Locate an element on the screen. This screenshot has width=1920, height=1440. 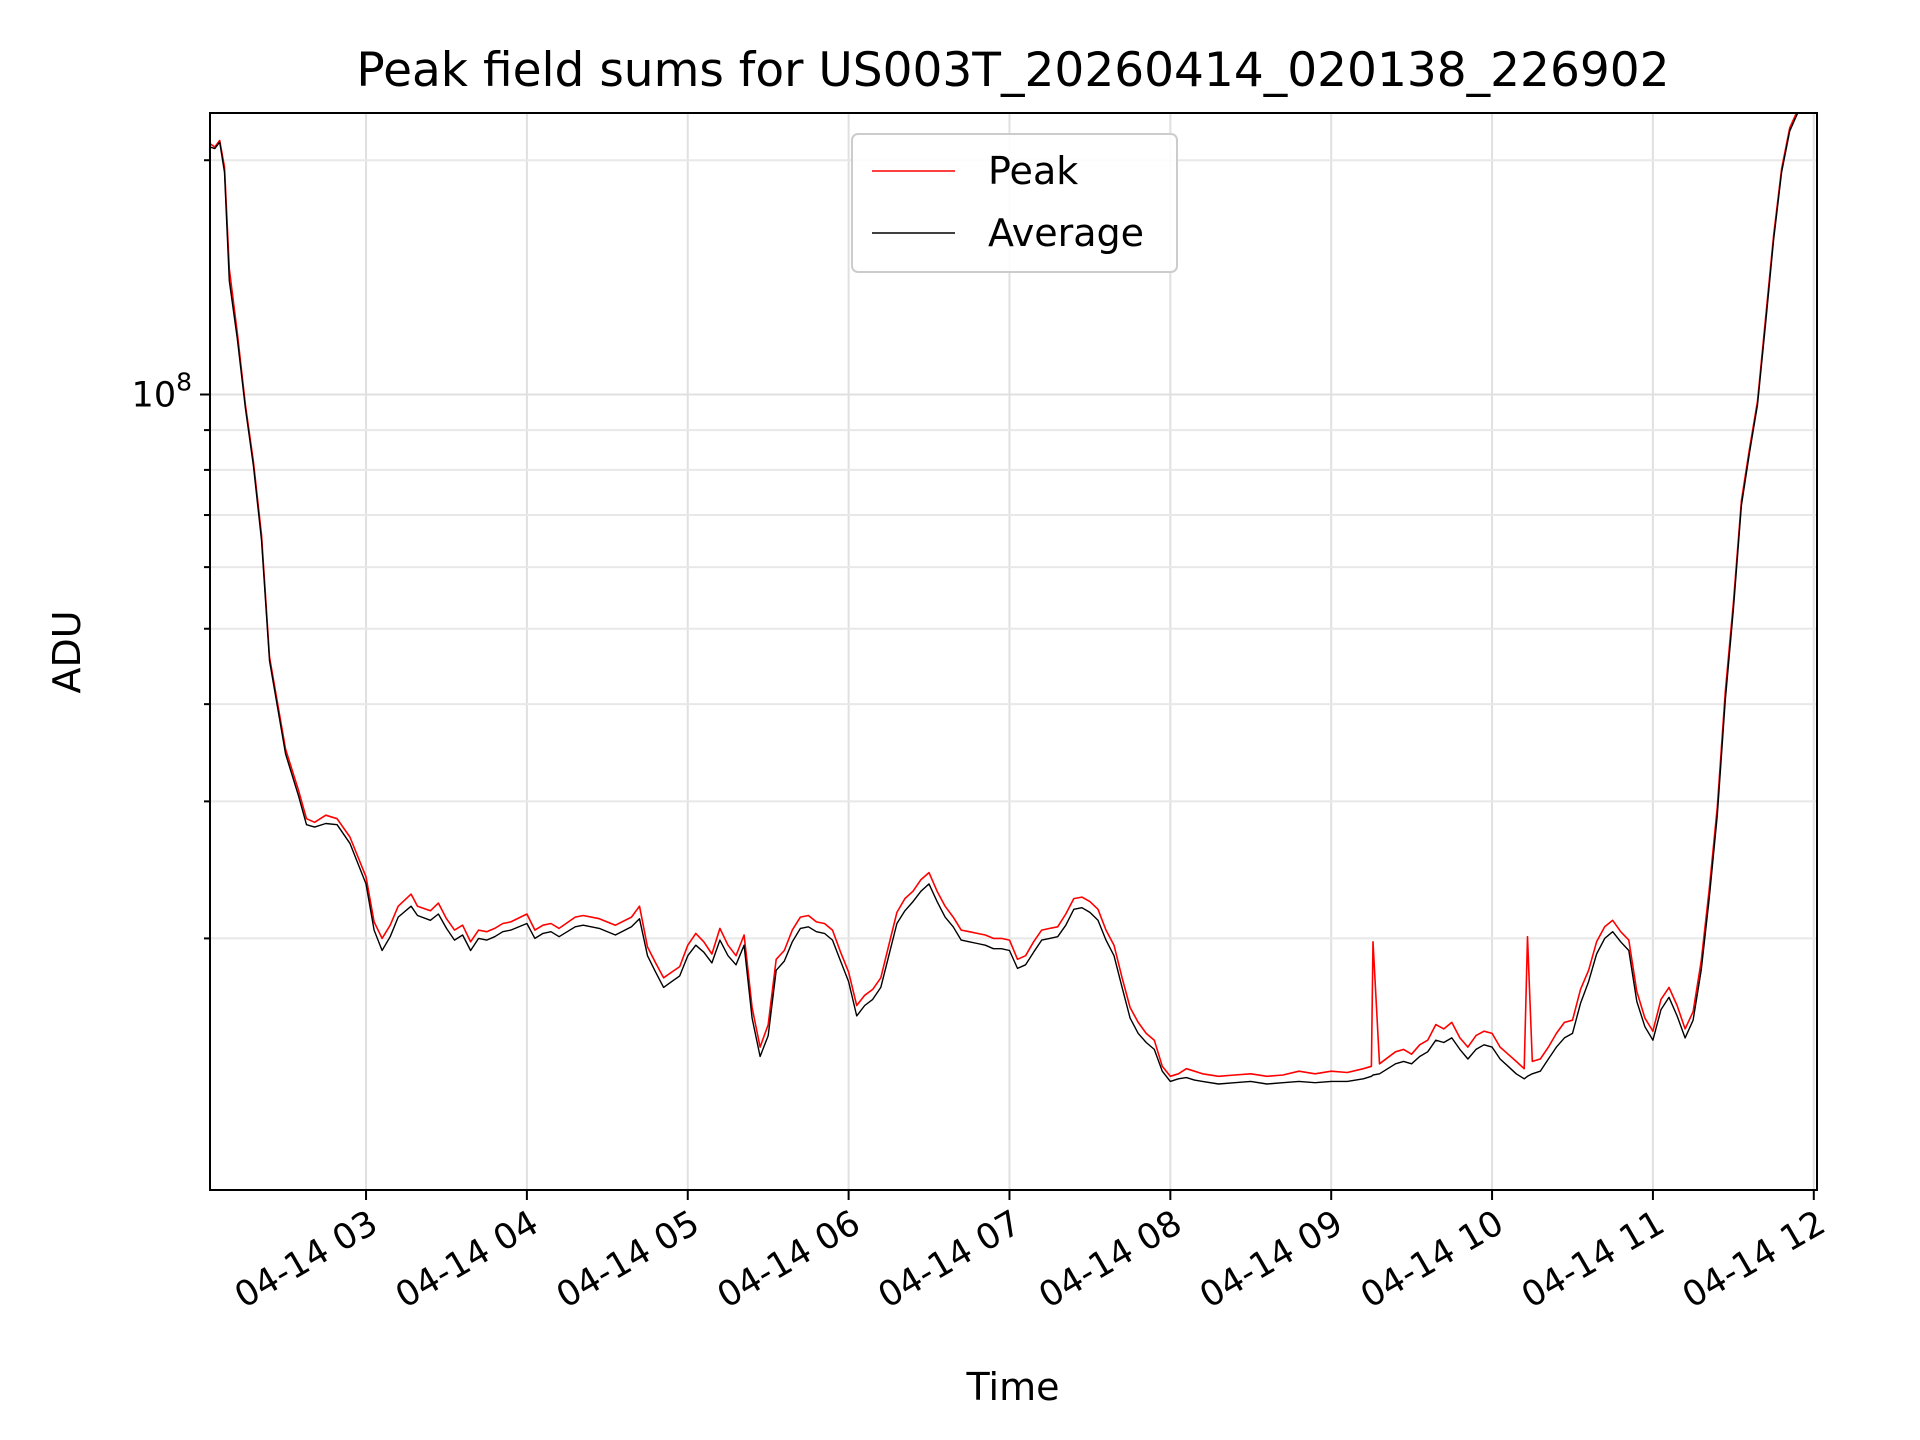
x-tick-label: 04-14 07 is located at coordinates (950, 1259).